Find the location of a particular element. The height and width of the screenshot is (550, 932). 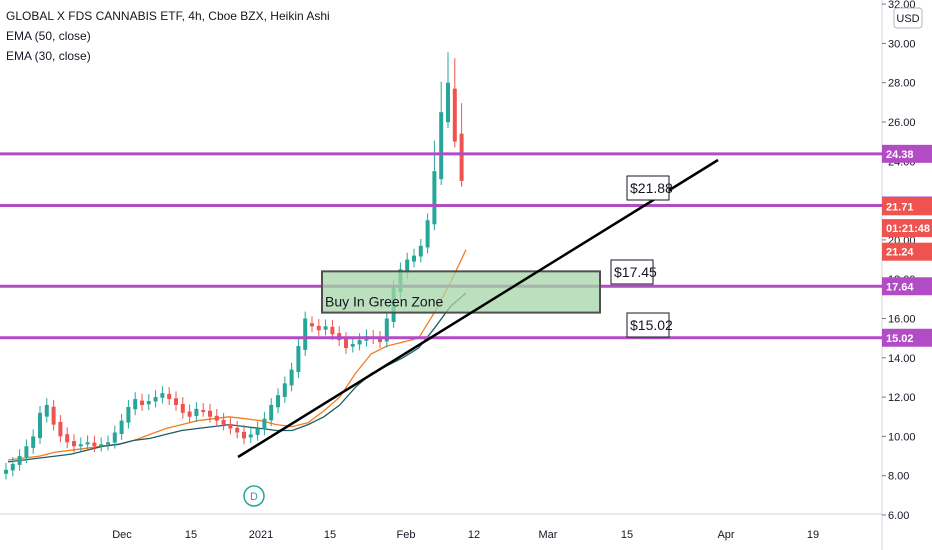

x-tick-label: Feb is located at coordinates (406, 535).